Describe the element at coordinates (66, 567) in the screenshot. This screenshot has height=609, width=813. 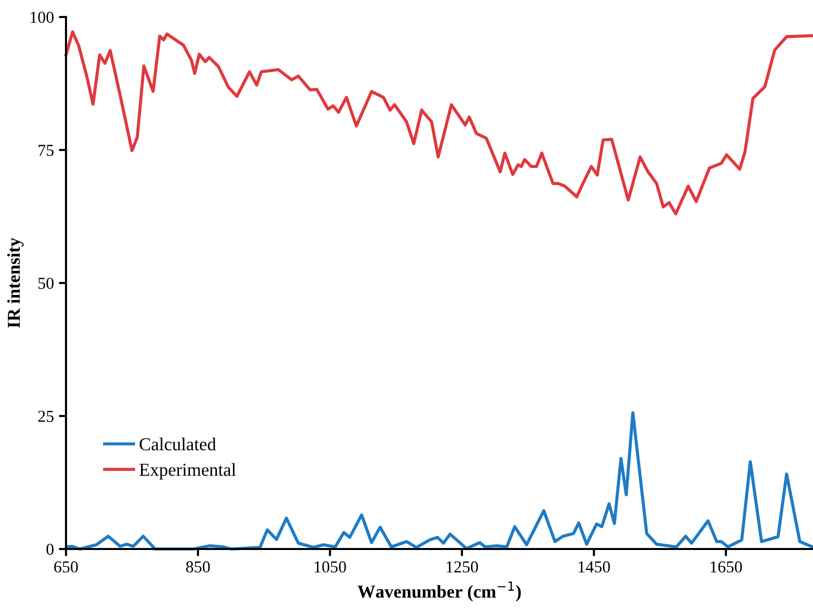
I see `x-tick-label: 650` at that location.